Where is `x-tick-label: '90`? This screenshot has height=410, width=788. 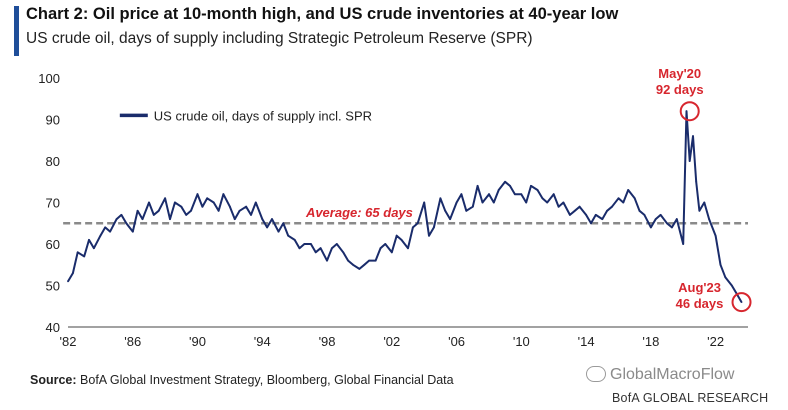 x-tick-label: '90 is located at coordinates (197, 341).